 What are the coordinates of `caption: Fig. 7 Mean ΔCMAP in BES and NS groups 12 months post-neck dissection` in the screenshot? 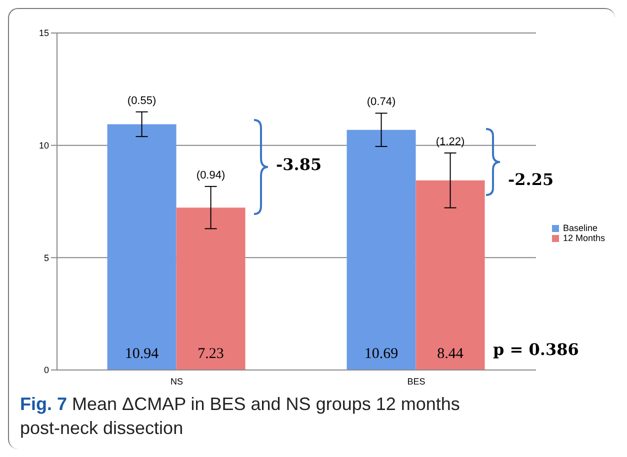 It's located at (240, 416).